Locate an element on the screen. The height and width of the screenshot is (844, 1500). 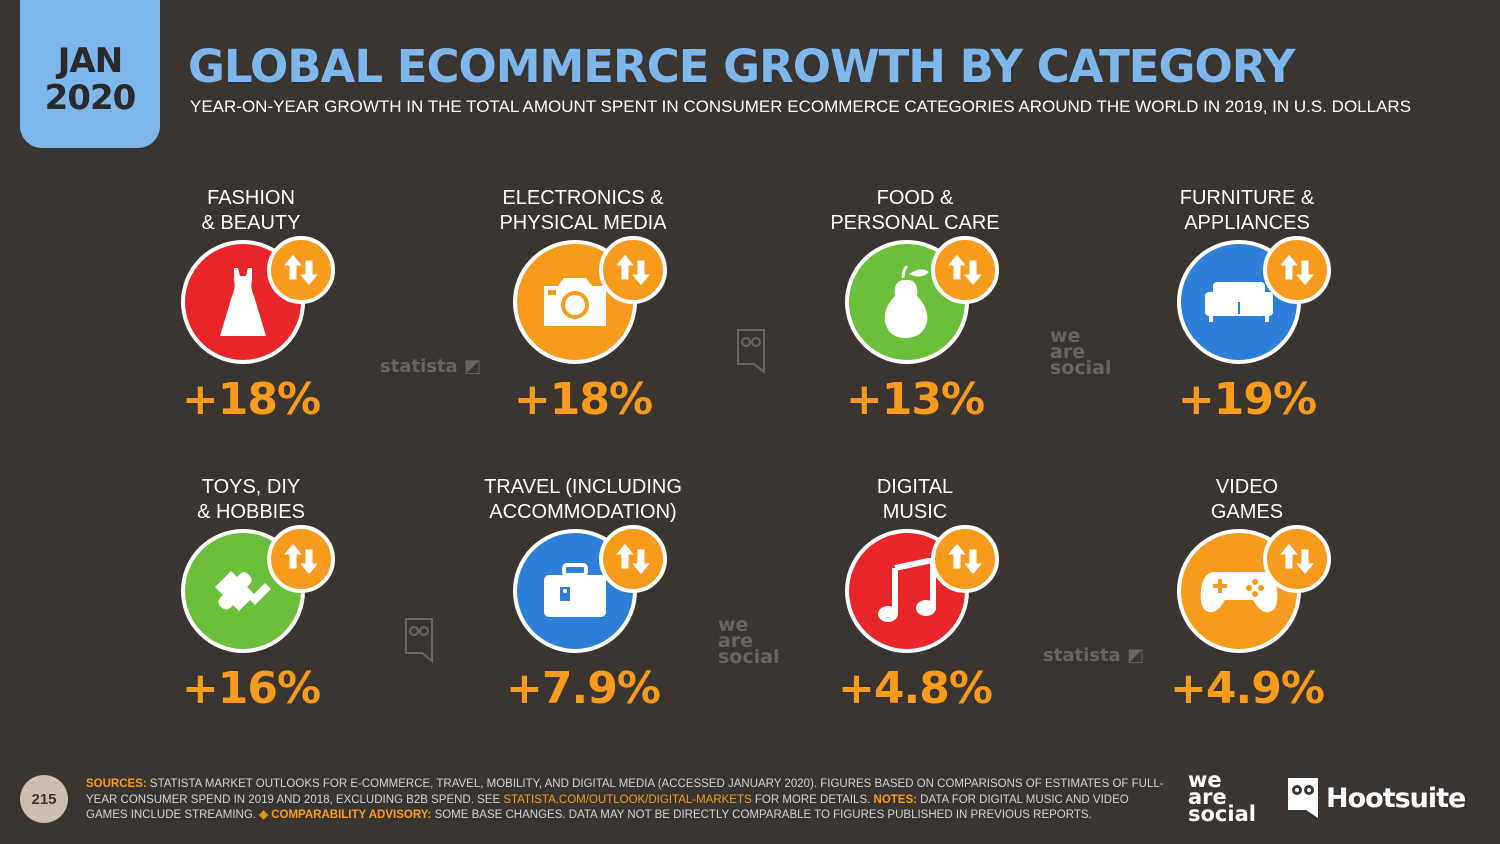
date-year: 2020 is located at coordinates (90, 98).